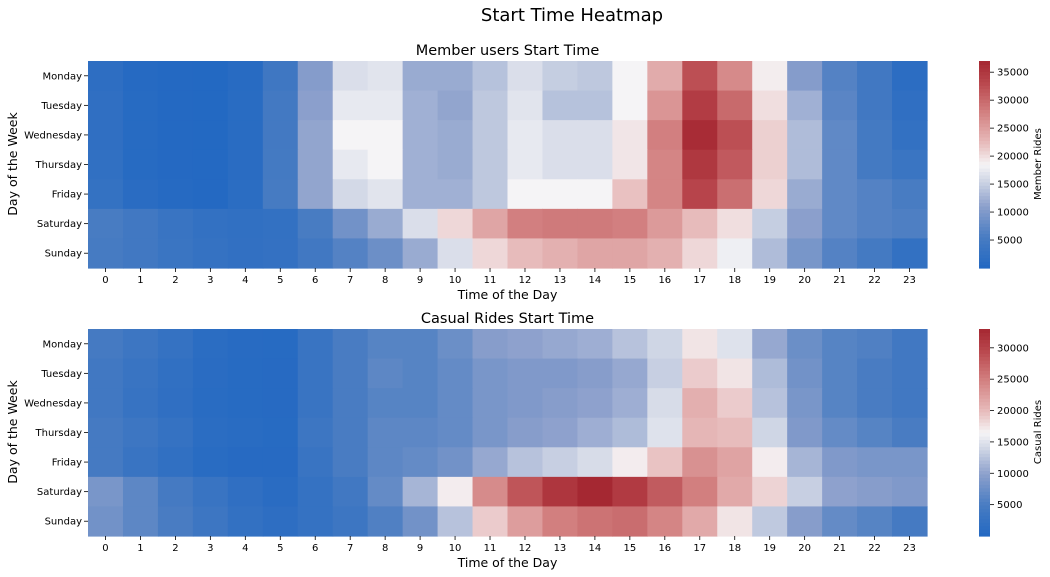 Image resolution: width=1050 pixels, height=577 pixels. I want to click on casual-x-tick-label: 22, so click(874, 548).